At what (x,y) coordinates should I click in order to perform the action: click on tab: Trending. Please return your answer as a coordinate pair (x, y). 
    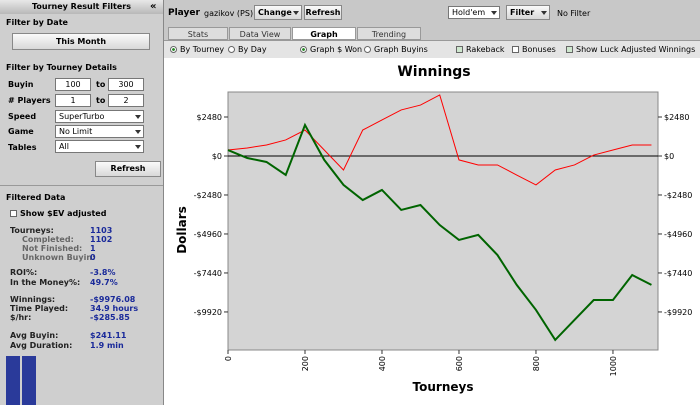
    Looking at the image, I should click on (389, 33).